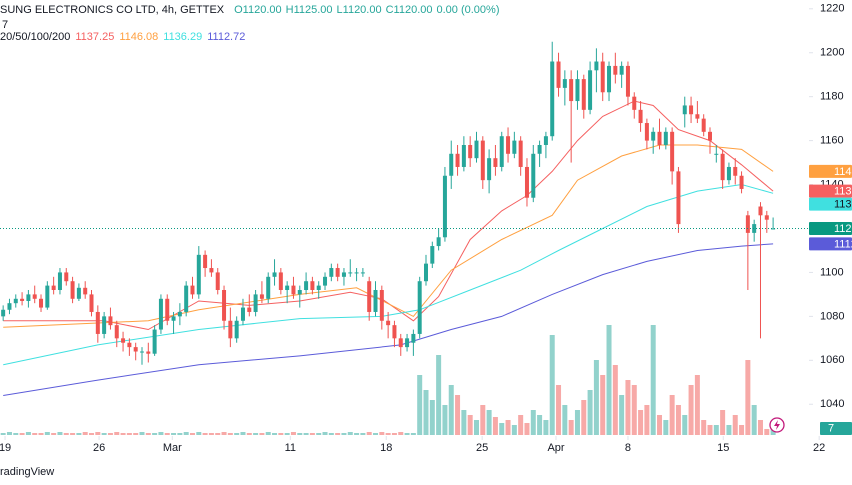  What do you see at coordinates (35, 37) in the screenshot?
I see `ma-label: 20/50/100/200` at bounding box center [35, 37].